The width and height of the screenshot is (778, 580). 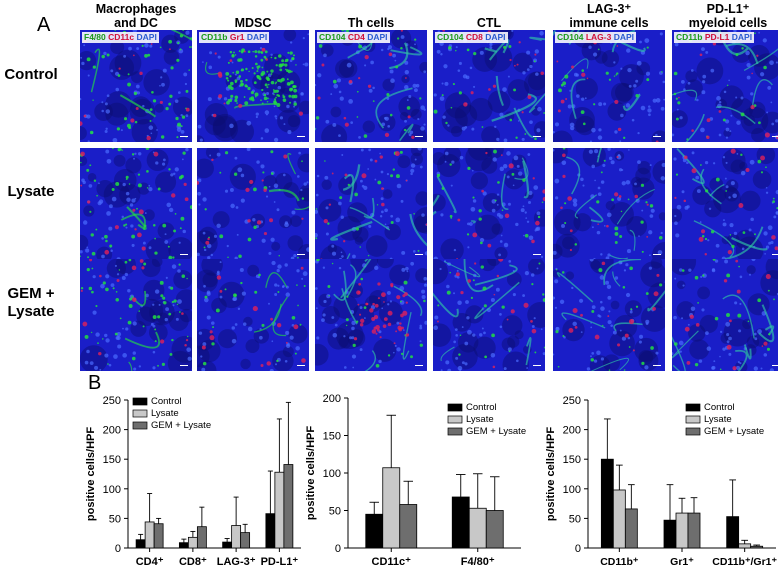 What do you see at coordinates (744, 562) in the screenshot?
I see `x-tick-label: CD11b⁺/Gr1⁺` at bounding box center [744, 562].